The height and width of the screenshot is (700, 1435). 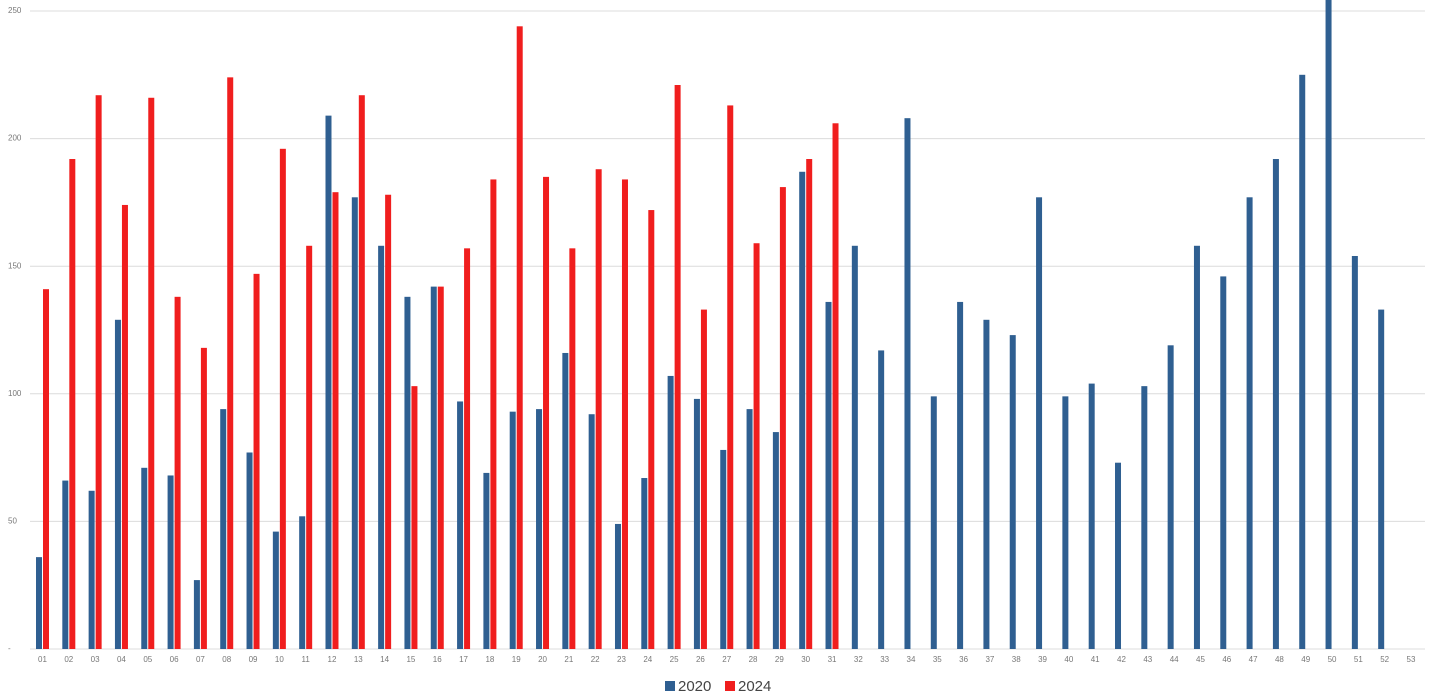 What do you see at coordinates (754, 686) in the screenshot?
I see `legend-label: 2024` at bounding box center [754, 686].